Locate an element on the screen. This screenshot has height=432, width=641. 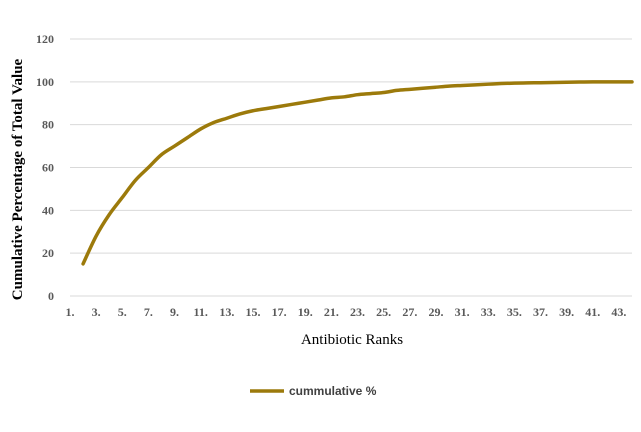
x-tick-label: 21. is located at coordinates (331, 312).